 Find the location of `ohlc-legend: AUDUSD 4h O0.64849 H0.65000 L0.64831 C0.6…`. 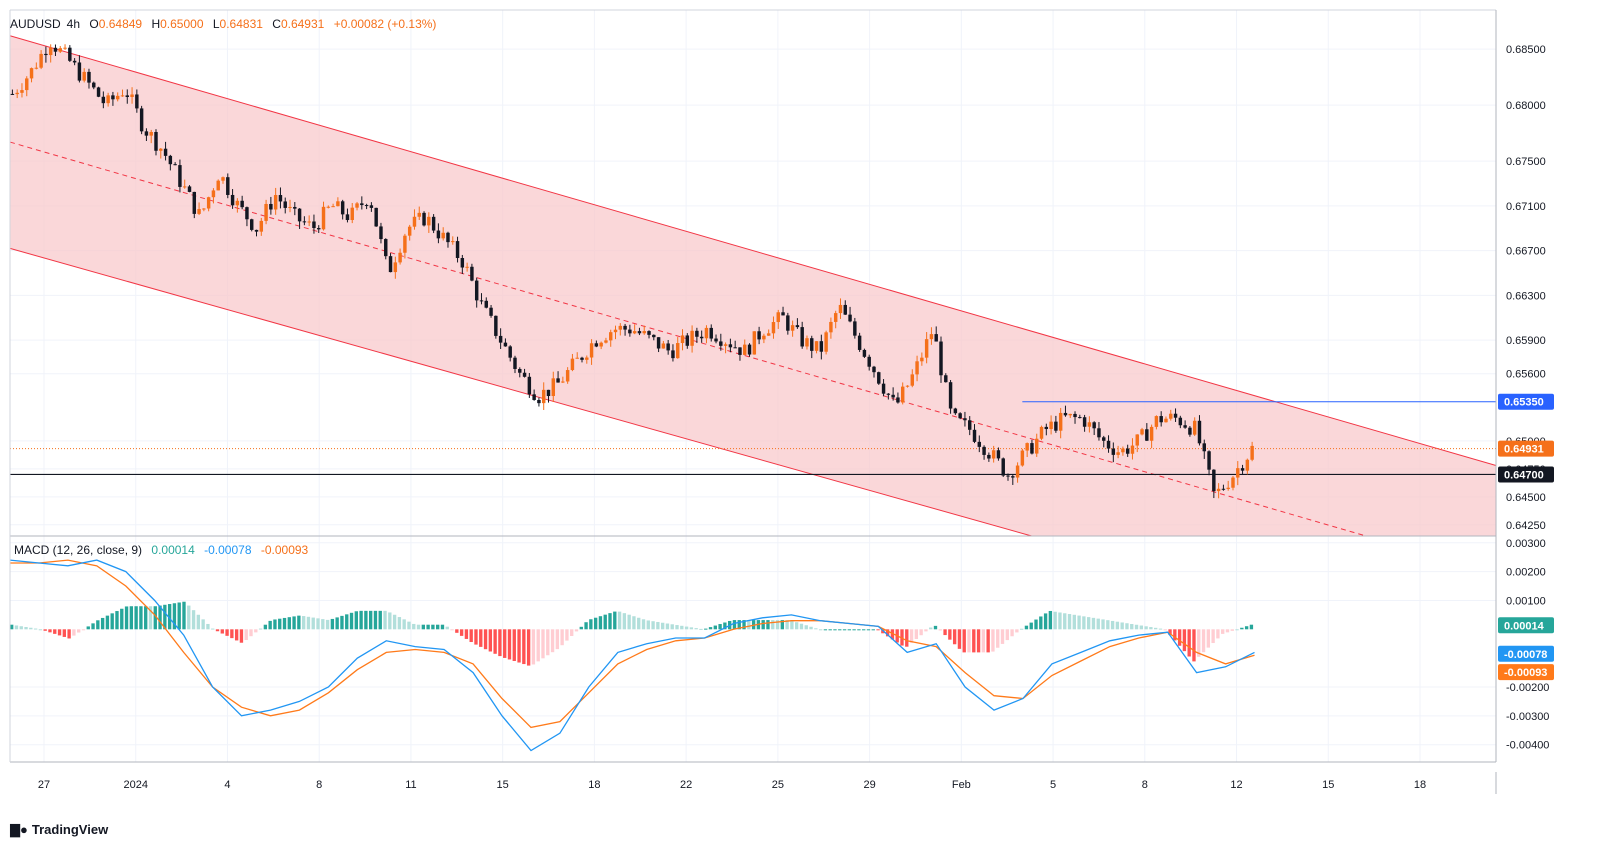

ohlc-legend: AUDUSD 4h O0.64849 H0.65000 L0.64831 C0.6… is located at coordinates (226, 24).